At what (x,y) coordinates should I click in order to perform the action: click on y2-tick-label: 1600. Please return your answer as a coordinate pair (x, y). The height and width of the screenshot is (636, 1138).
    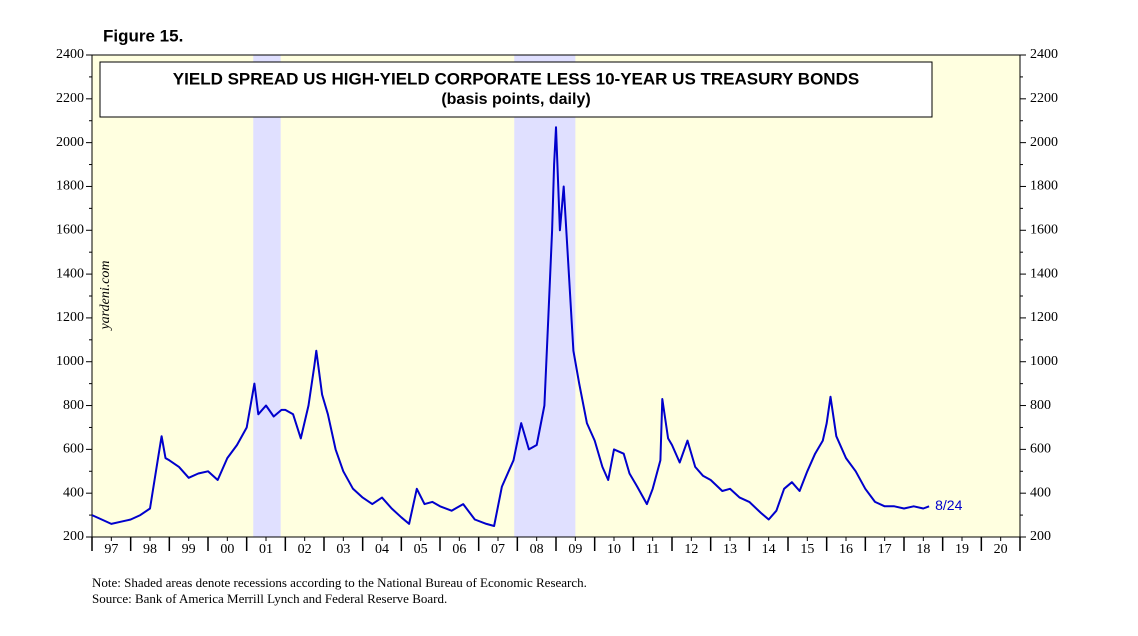
    Looking at the image, I should click on (1044, 229).